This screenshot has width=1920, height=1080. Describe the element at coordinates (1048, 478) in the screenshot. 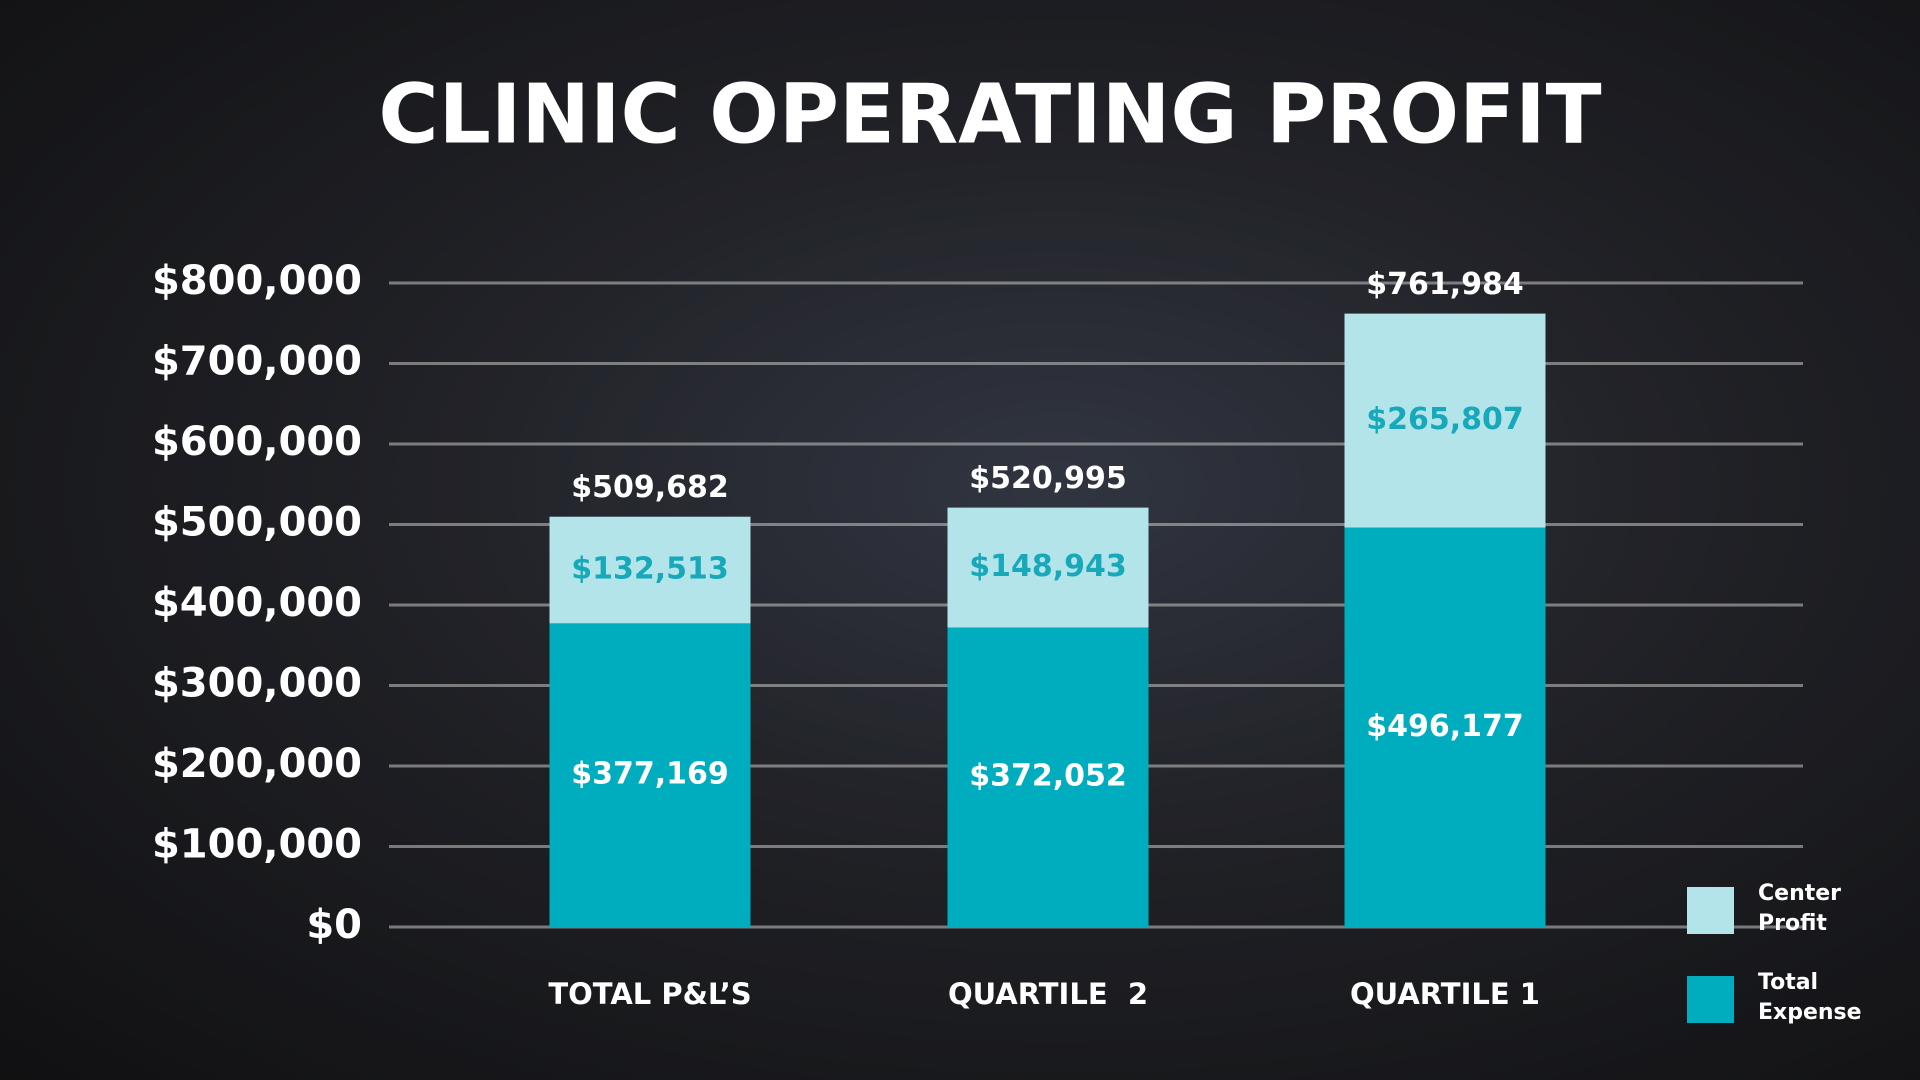

I see `total-label: $520,995` at that location.